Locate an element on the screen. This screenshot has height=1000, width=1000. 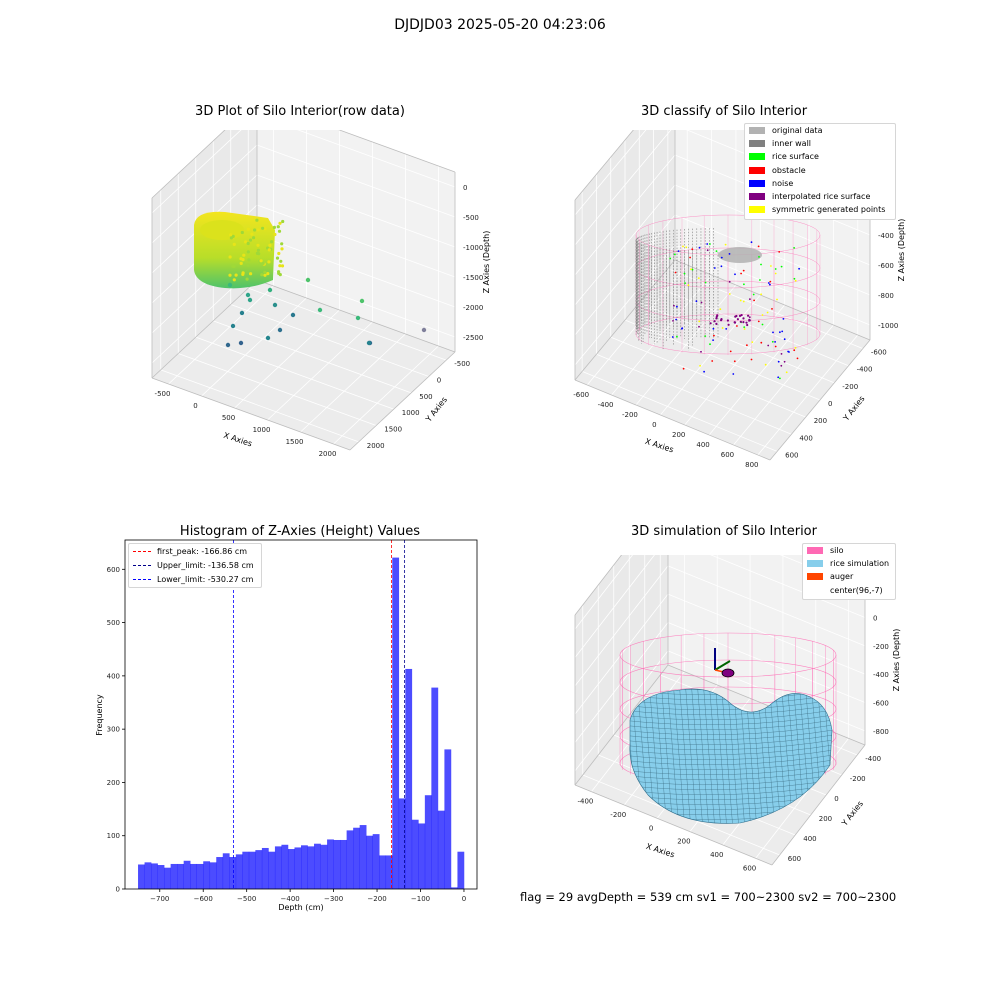
p4-y-tick-label: -400 is located at coordinates (873, 759).